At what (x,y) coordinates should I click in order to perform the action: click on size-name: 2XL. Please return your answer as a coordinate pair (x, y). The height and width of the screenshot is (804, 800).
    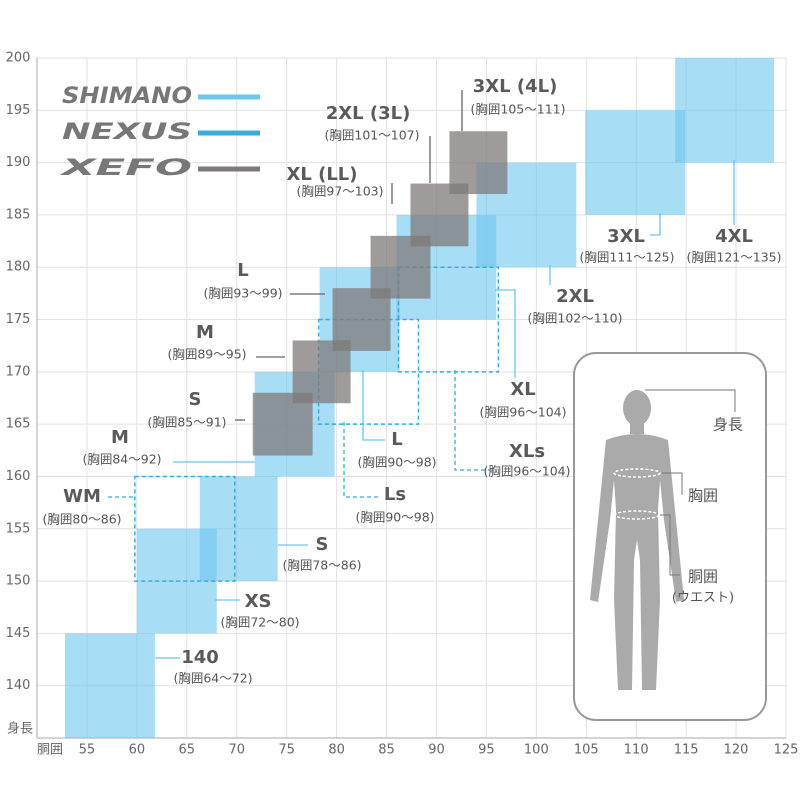
    Looking at the image, I should click on (575, 296).